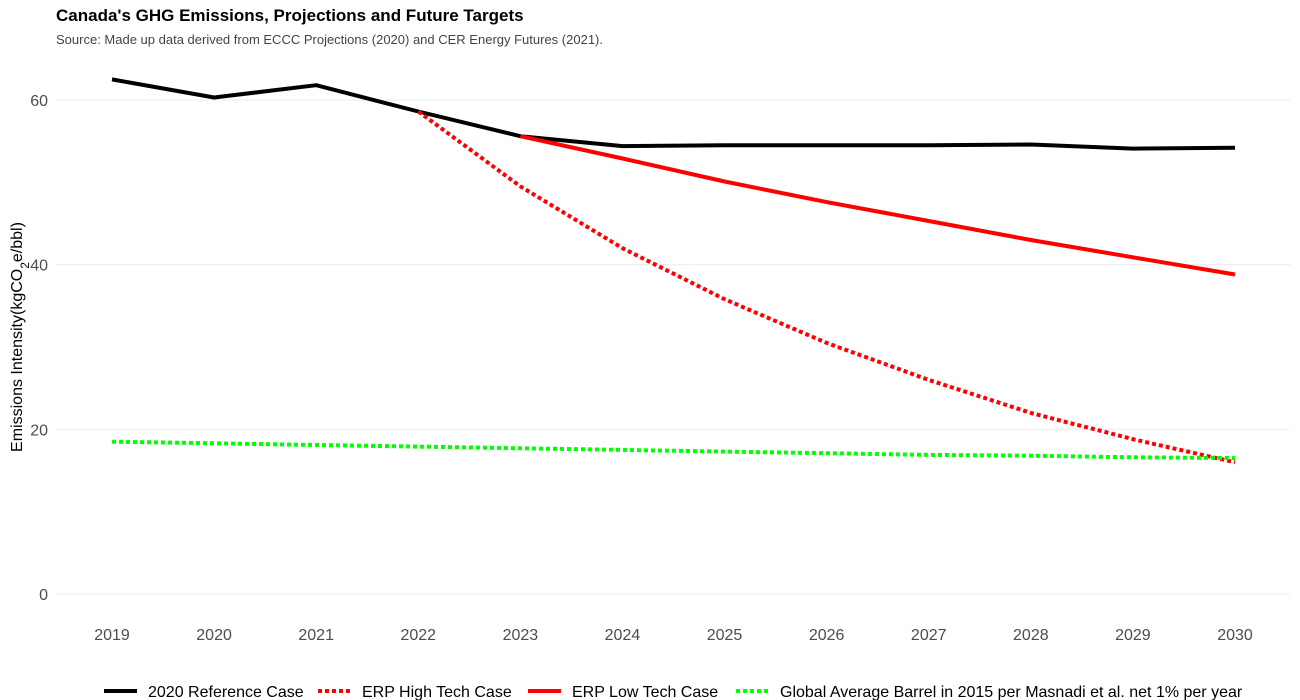 This screenshot has height=700, width=1300. I want to click on x-tick-label: 2024, so click(623, 635).